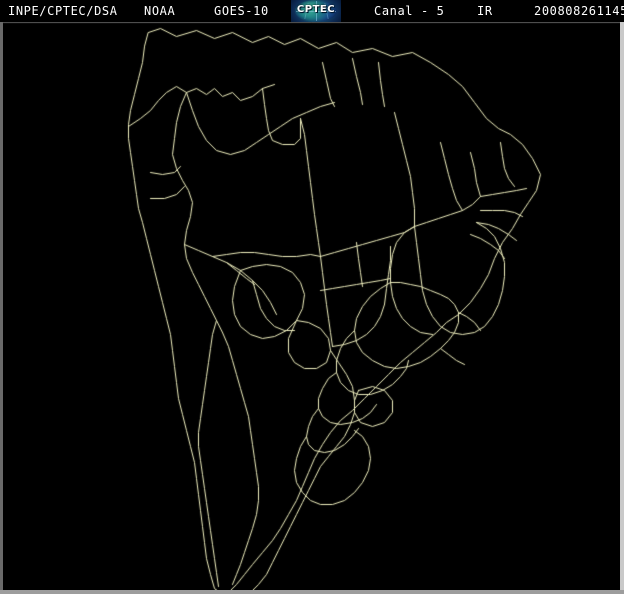  Describe the element at coordinates (485, 11) in the screenshot. I see `band-label: IR` at that location.